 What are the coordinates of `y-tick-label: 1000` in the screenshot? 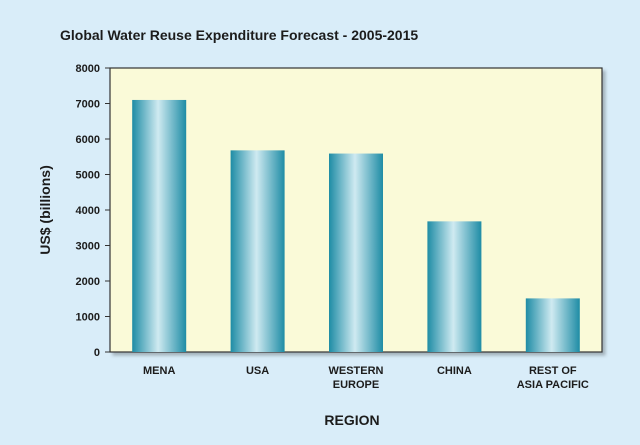 It's located at (88, 318).